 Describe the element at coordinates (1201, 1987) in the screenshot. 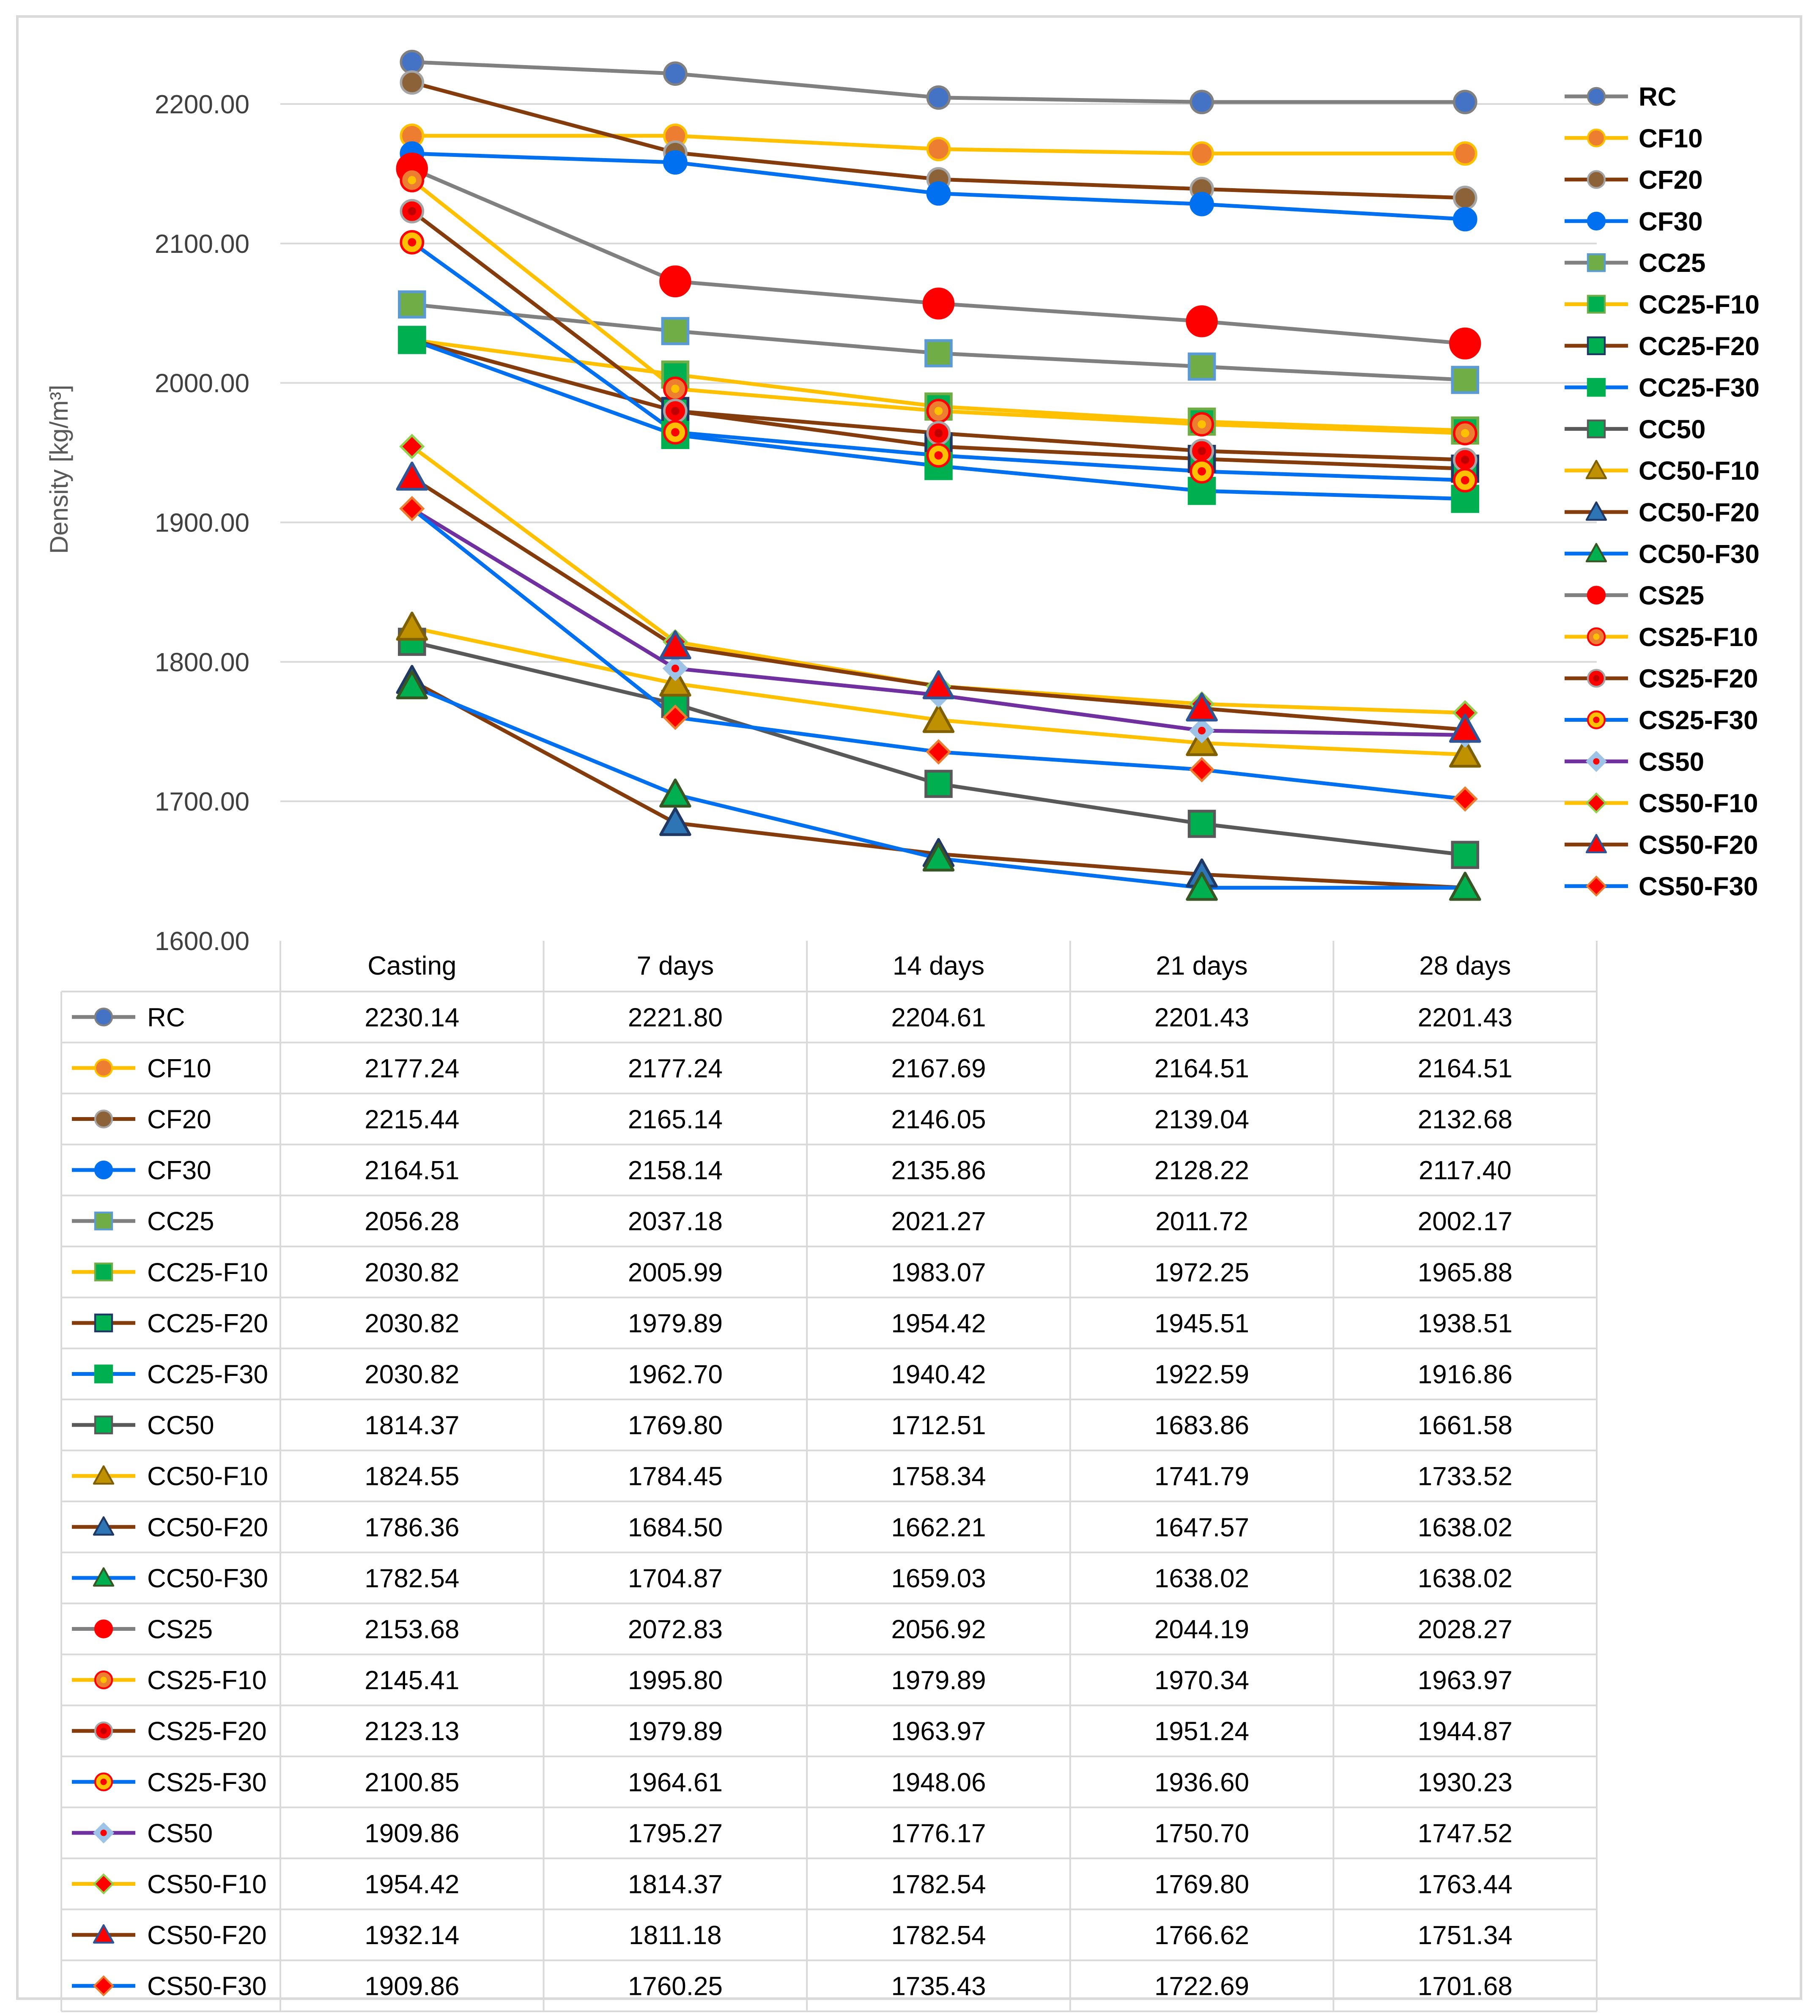

I see `table-cell: 1722.69` at that location.